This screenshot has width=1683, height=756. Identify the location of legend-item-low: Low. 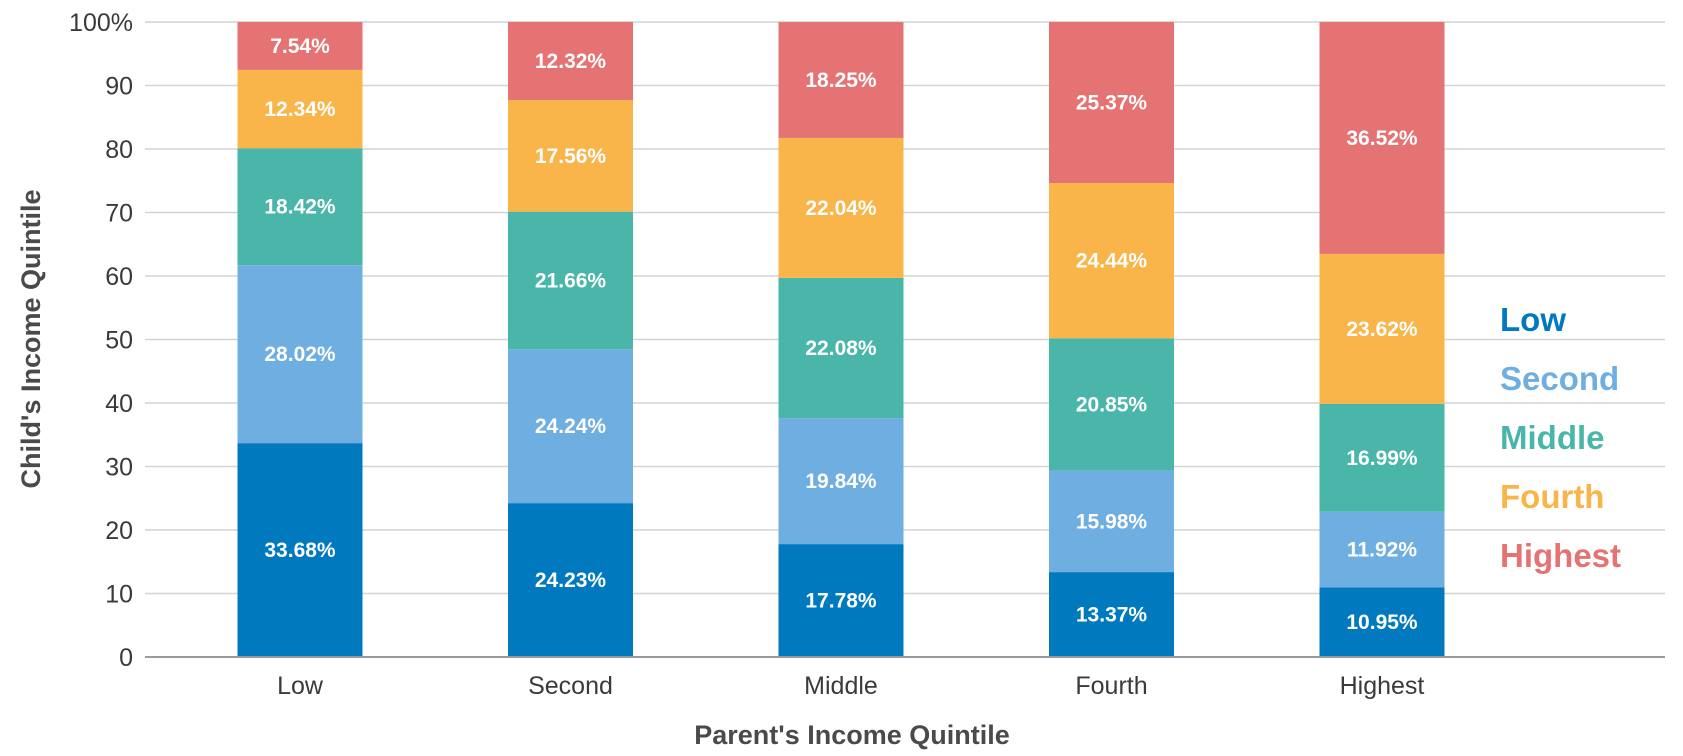
(1533, 319).